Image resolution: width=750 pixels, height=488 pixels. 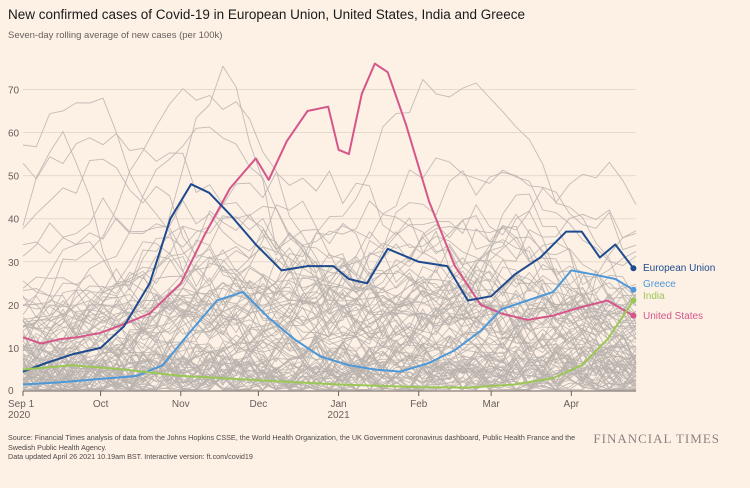 I want to click on series-label: European Union, so click(x=679, y=268).